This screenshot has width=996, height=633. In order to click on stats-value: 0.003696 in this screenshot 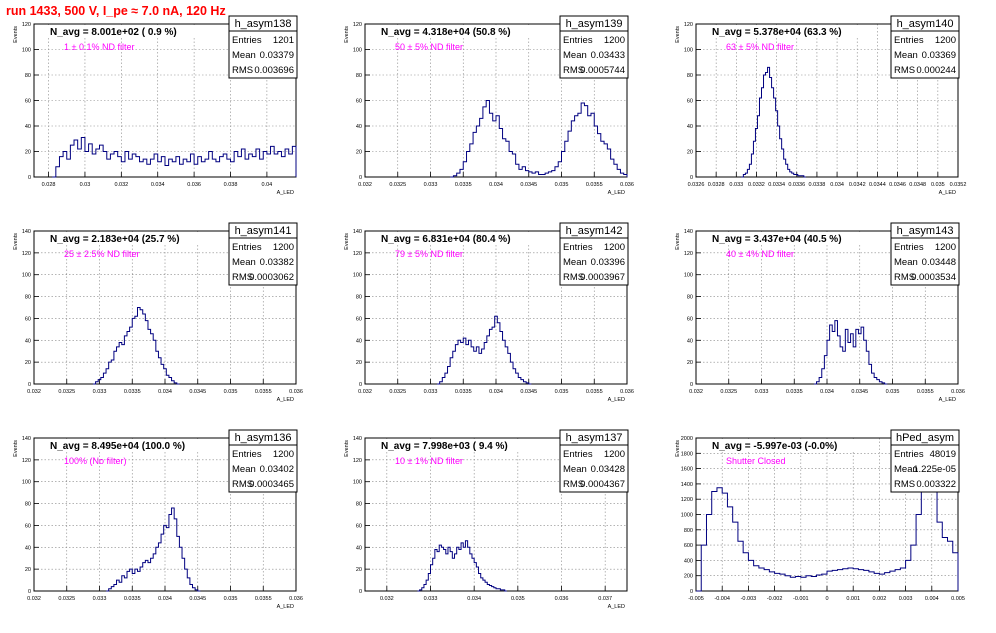, I will do `click(274, 70)`.